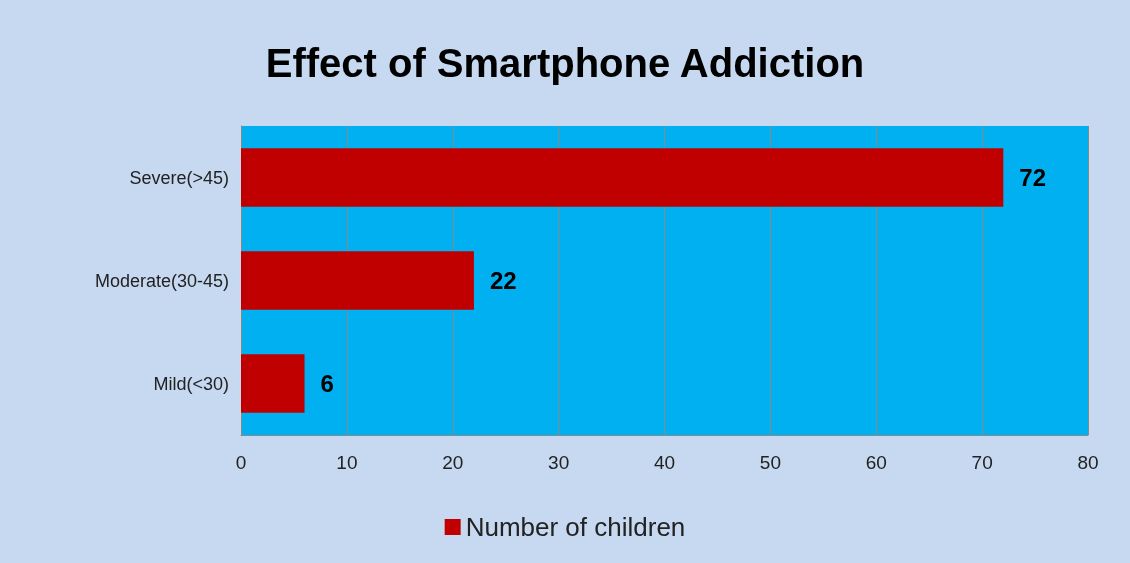  Describe the element at coordinates (770, 462) in the screenshot. I see `x-tick-label: 50` at that location.